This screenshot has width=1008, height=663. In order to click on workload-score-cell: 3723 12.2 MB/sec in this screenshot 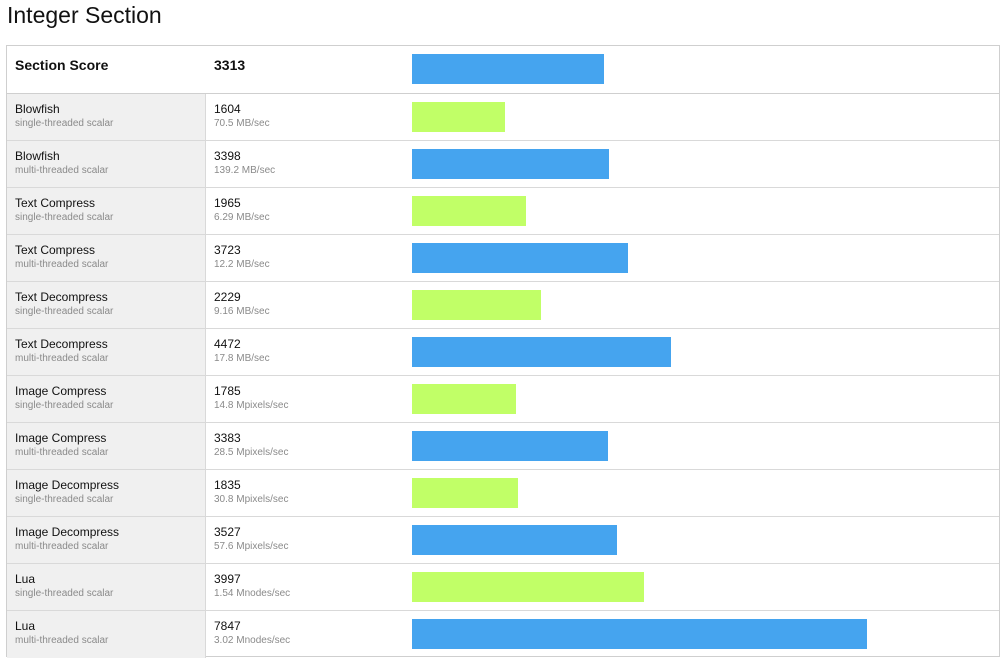, I will do `click(306, 258)`.